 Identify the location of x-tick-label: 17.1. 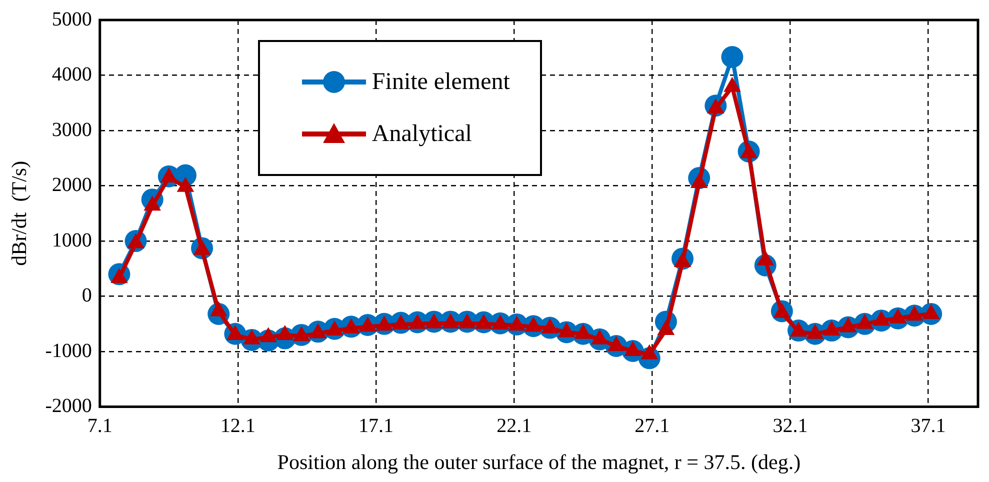
(376, 426).